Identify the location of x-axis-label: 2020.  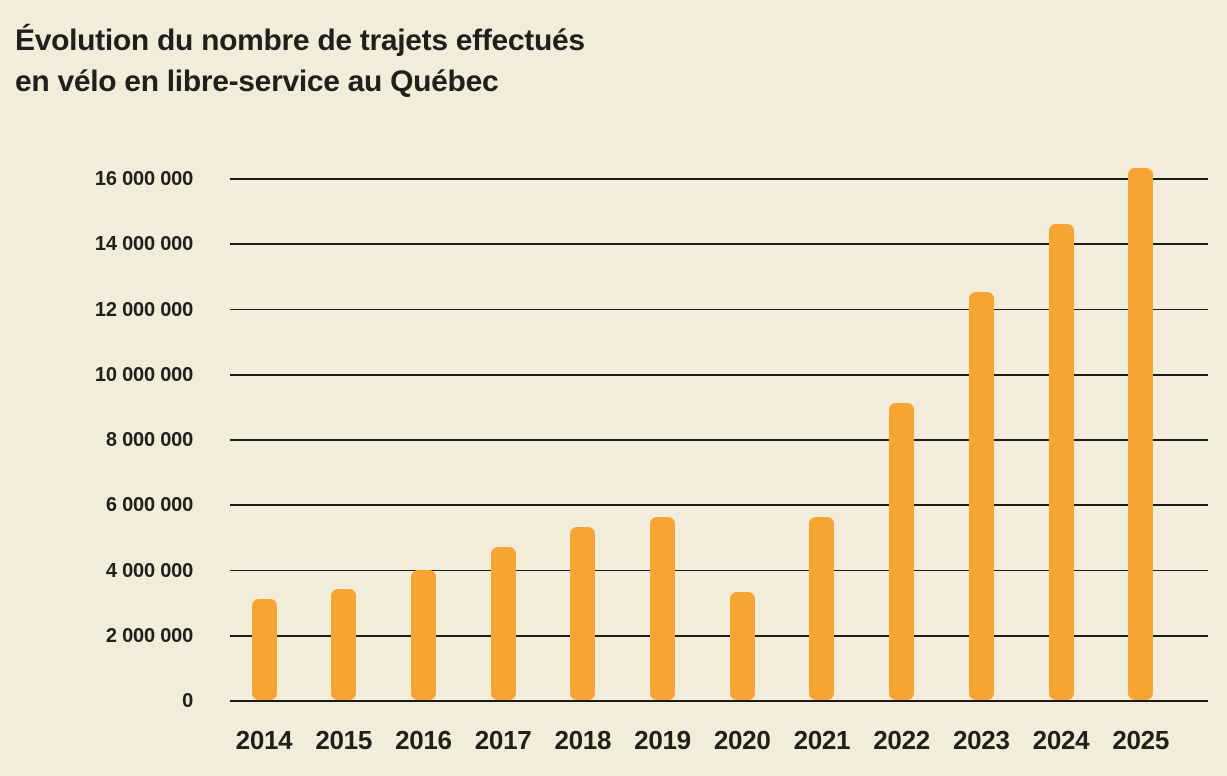
(742, 740).